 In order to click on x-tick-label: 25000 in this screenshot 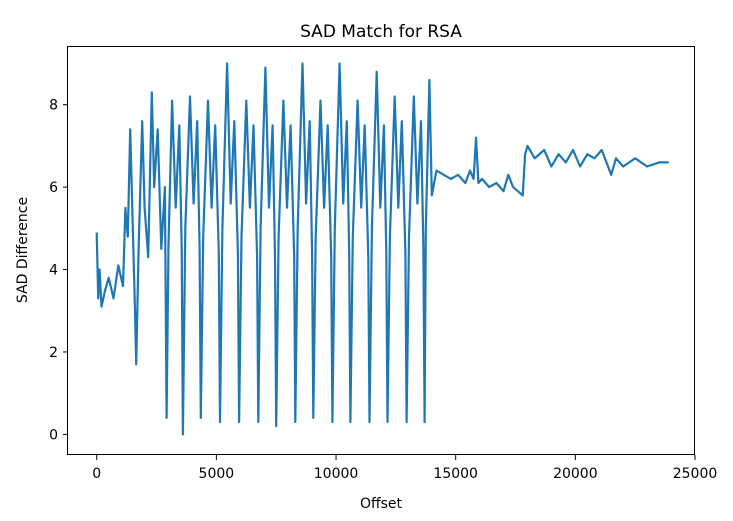, I will do `click(695, 474)`.